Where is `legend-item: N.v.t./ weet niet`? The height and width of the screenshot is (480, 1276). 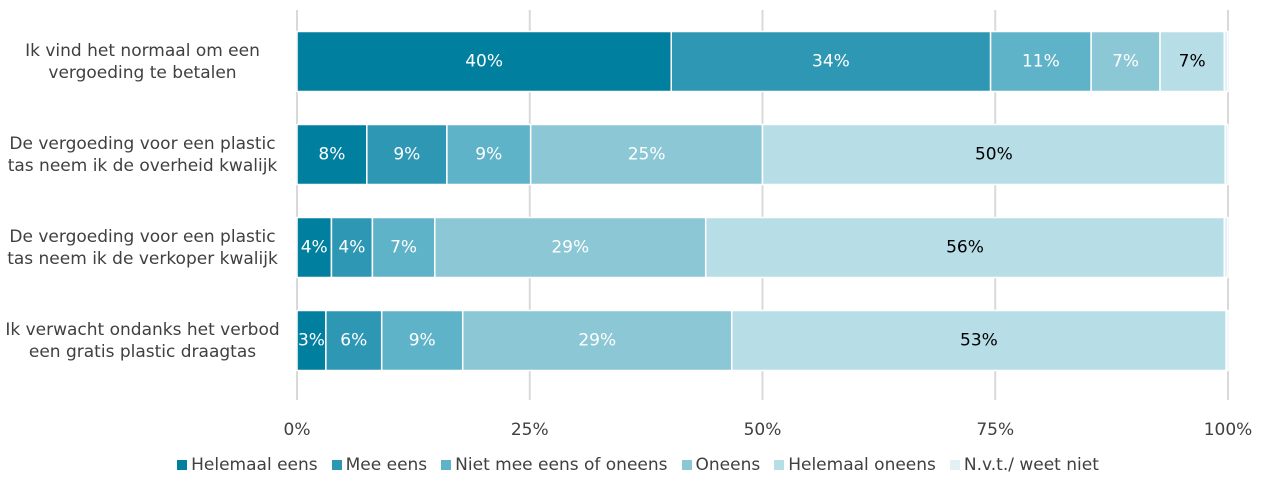 legend-item: N.v.t./ weet niet is located at coordinates (1024, 465).